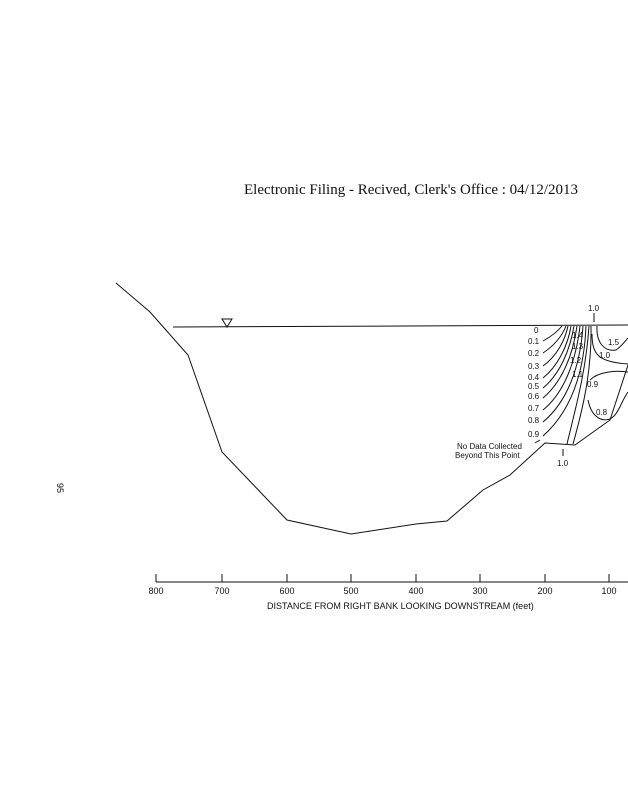 The width and height of the screenshot is (628, 800). What do you see at coordinates (534, 353) in the screenshot?
I see `contour-label: 0.2` at bounding box center [534, 353].